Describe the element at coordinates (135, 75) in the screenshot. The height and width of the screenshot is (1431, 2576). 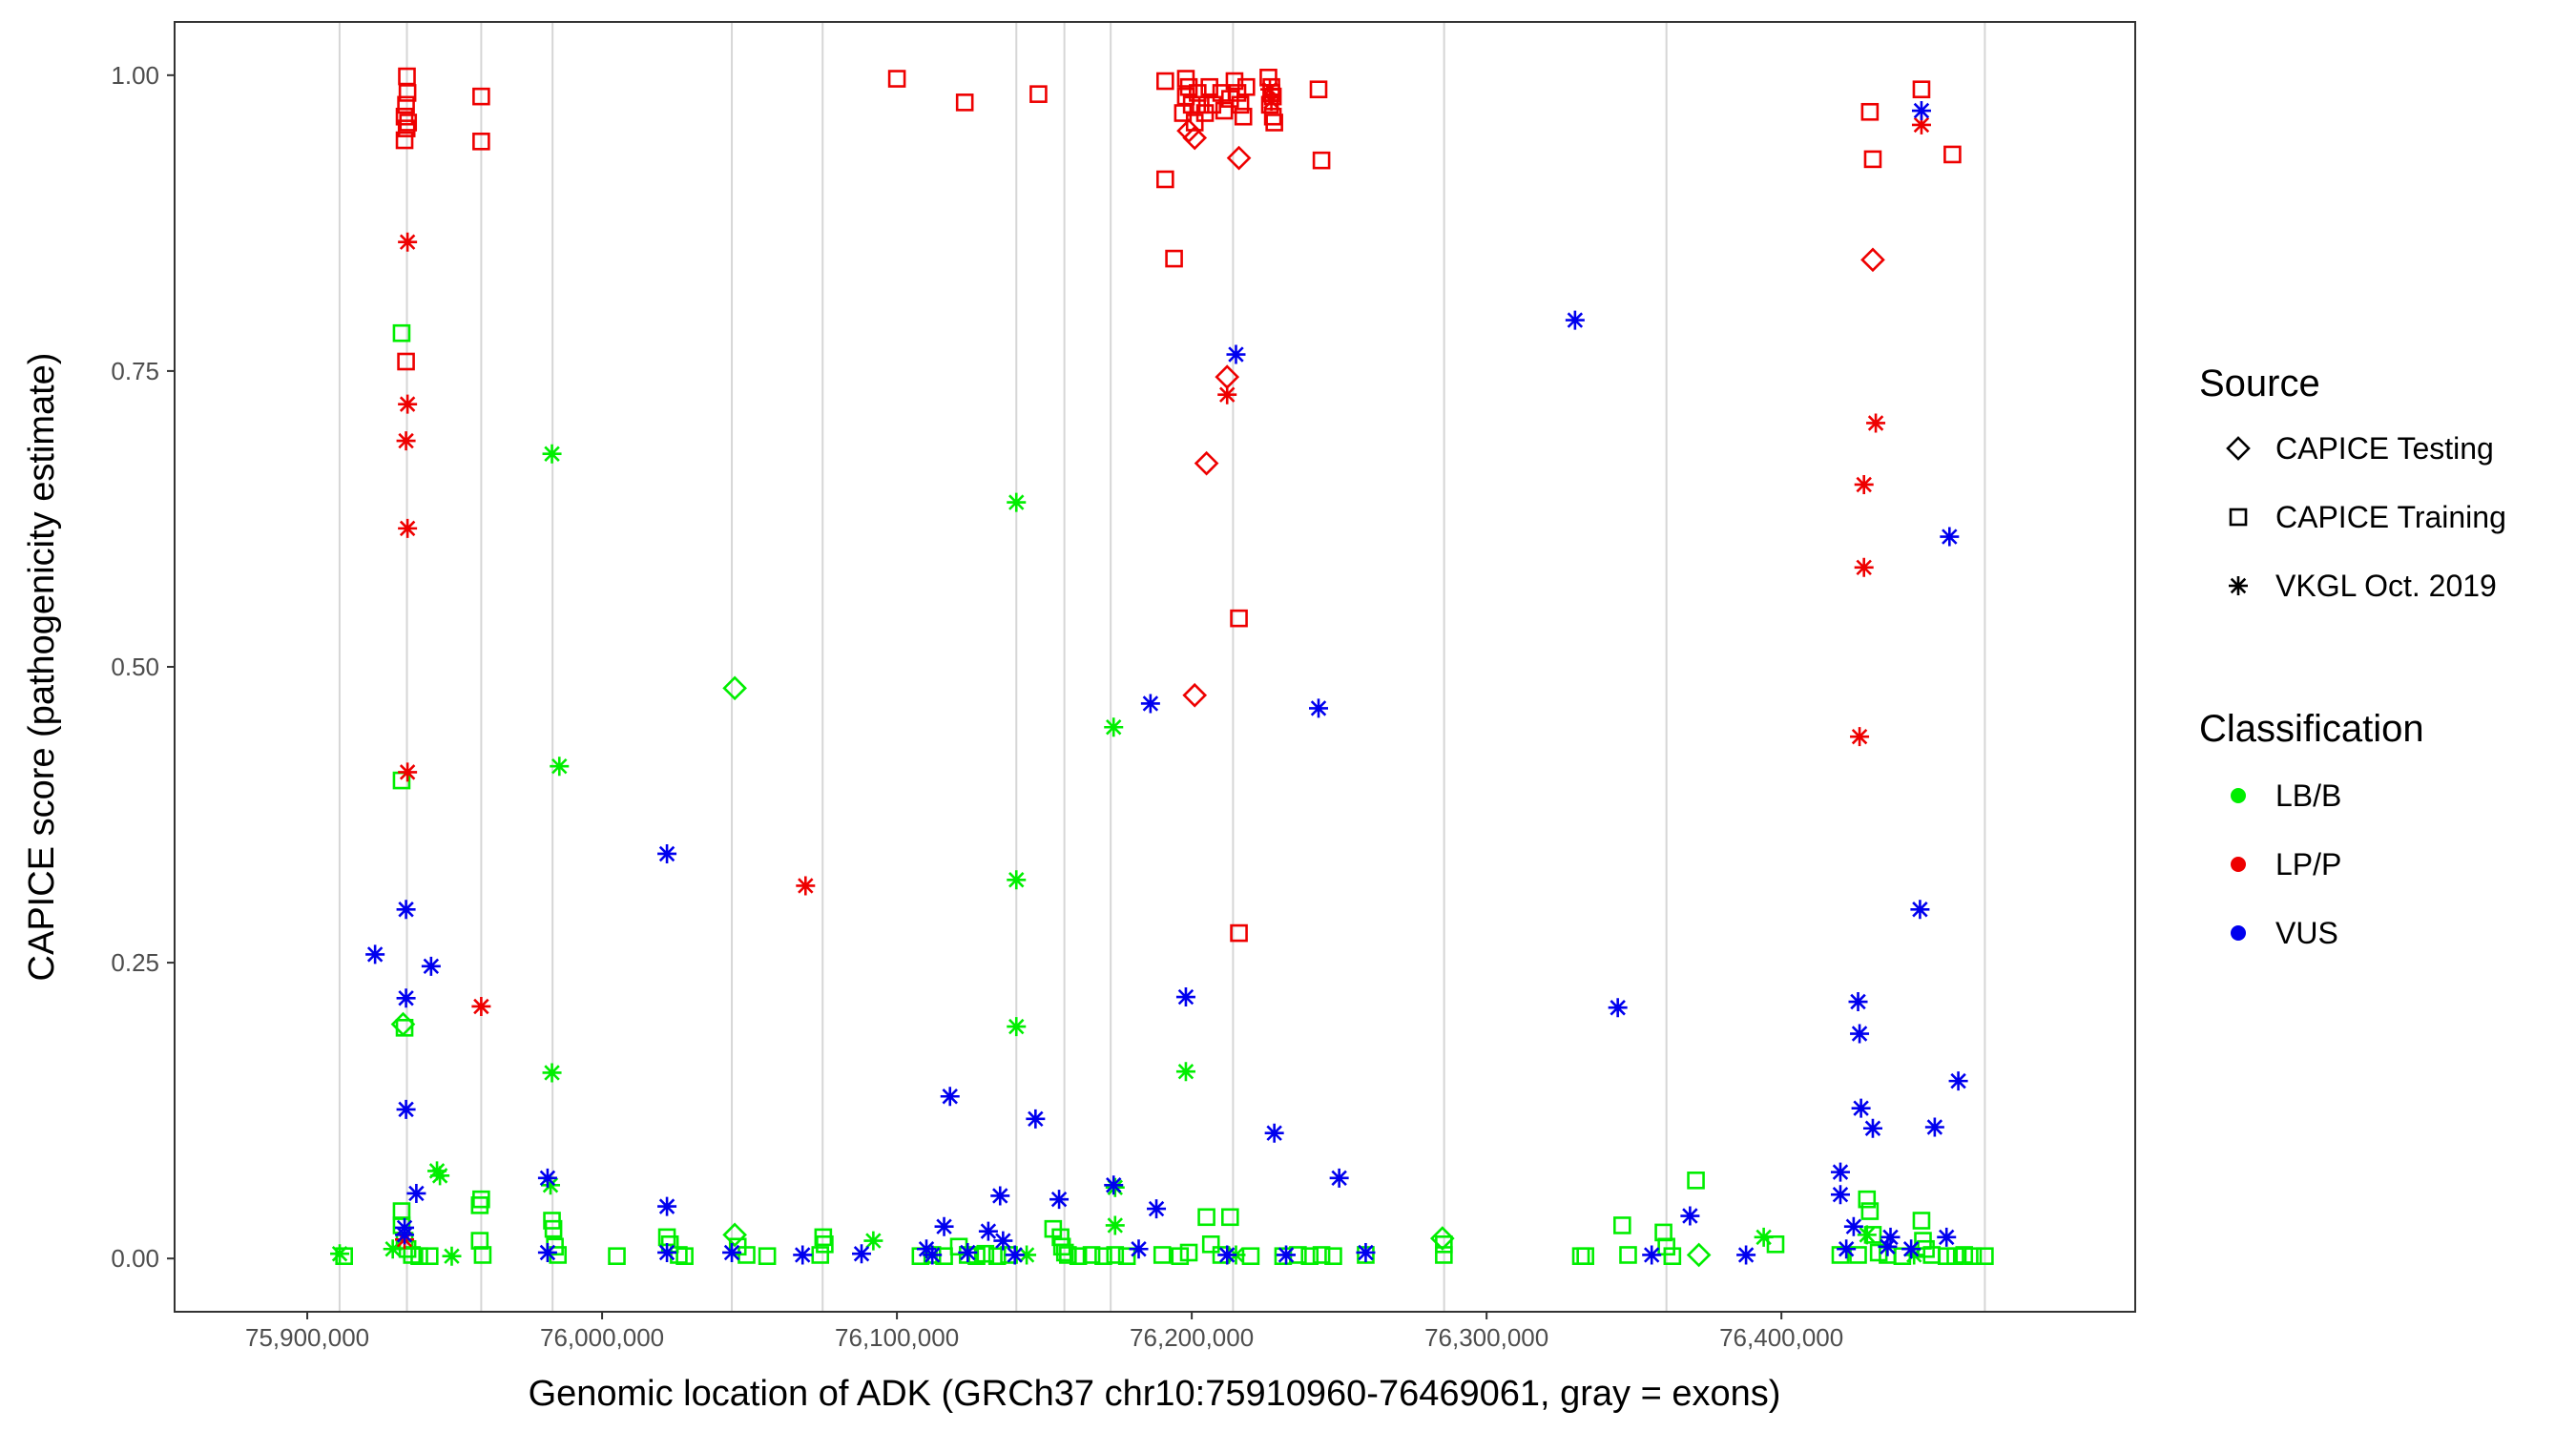
I see `y-tick-label: 1.00` at that location.